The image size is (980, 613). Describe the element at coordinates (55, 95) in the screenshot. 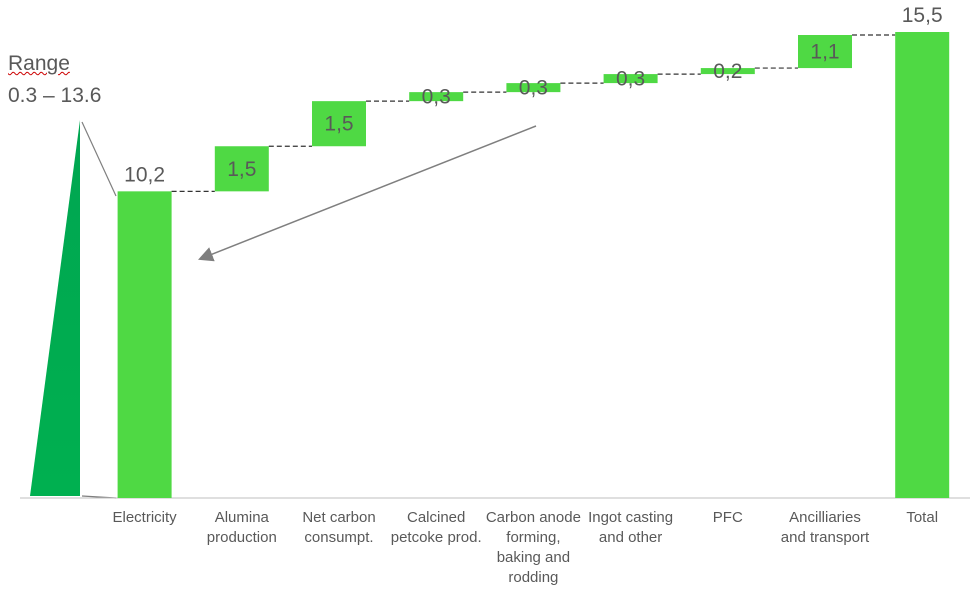

I see `annotation: 0.3 – 13.6` at that location.